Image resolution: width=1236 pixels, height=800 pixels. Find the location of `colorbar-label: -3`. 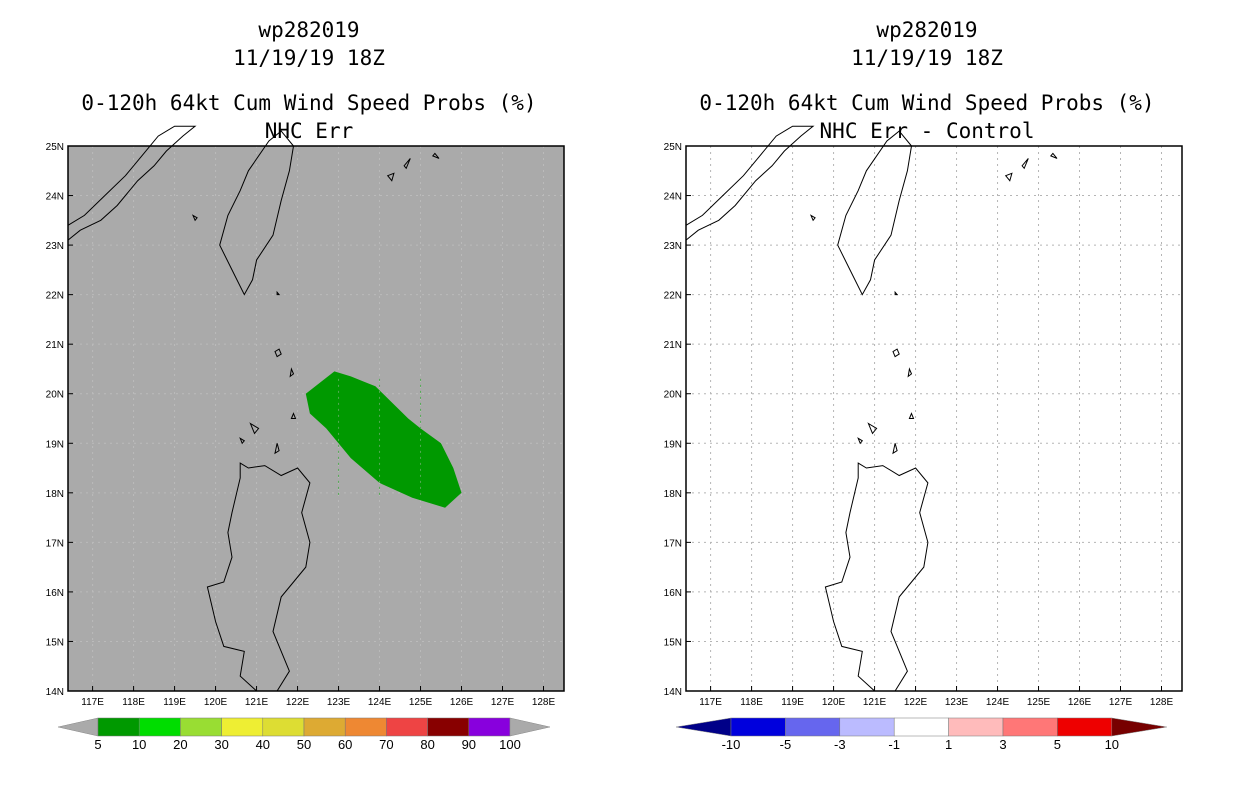

colorbar-label: -3 is located at coordinates (840, 744).